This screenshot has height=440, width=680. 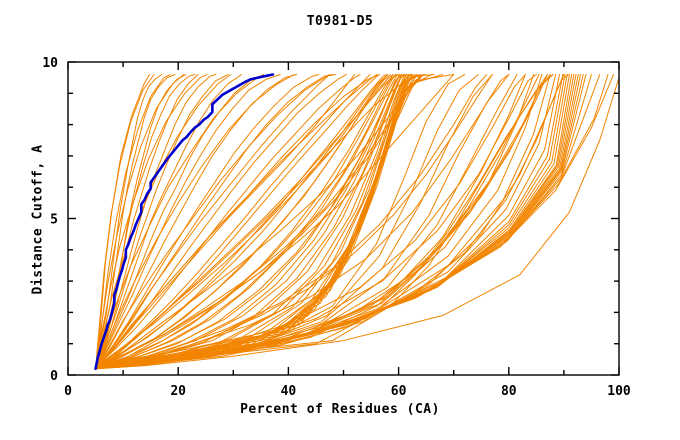 What do you see at coordinates (50, 63) in the screenshot?
I see `y-tick-label-10: 10` at bounding box center [50, 63].